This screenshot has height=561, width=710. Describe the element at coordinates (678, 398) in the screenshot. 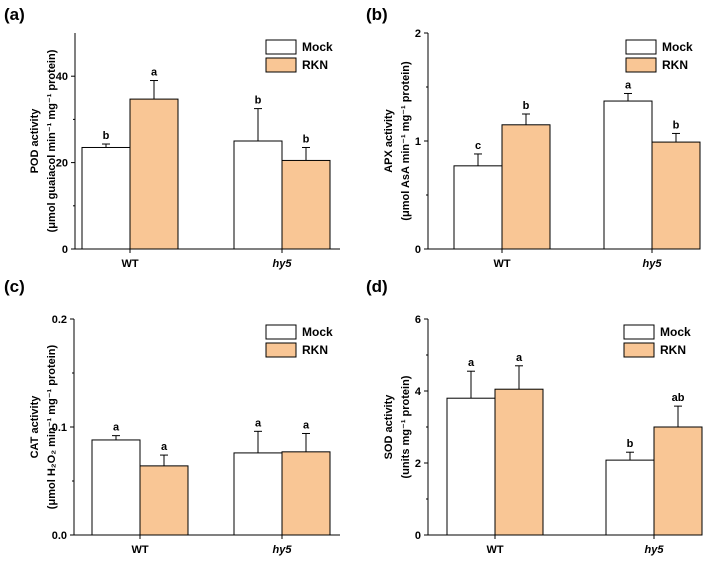

I see `panel-d-significance-letter: ab` at that location.